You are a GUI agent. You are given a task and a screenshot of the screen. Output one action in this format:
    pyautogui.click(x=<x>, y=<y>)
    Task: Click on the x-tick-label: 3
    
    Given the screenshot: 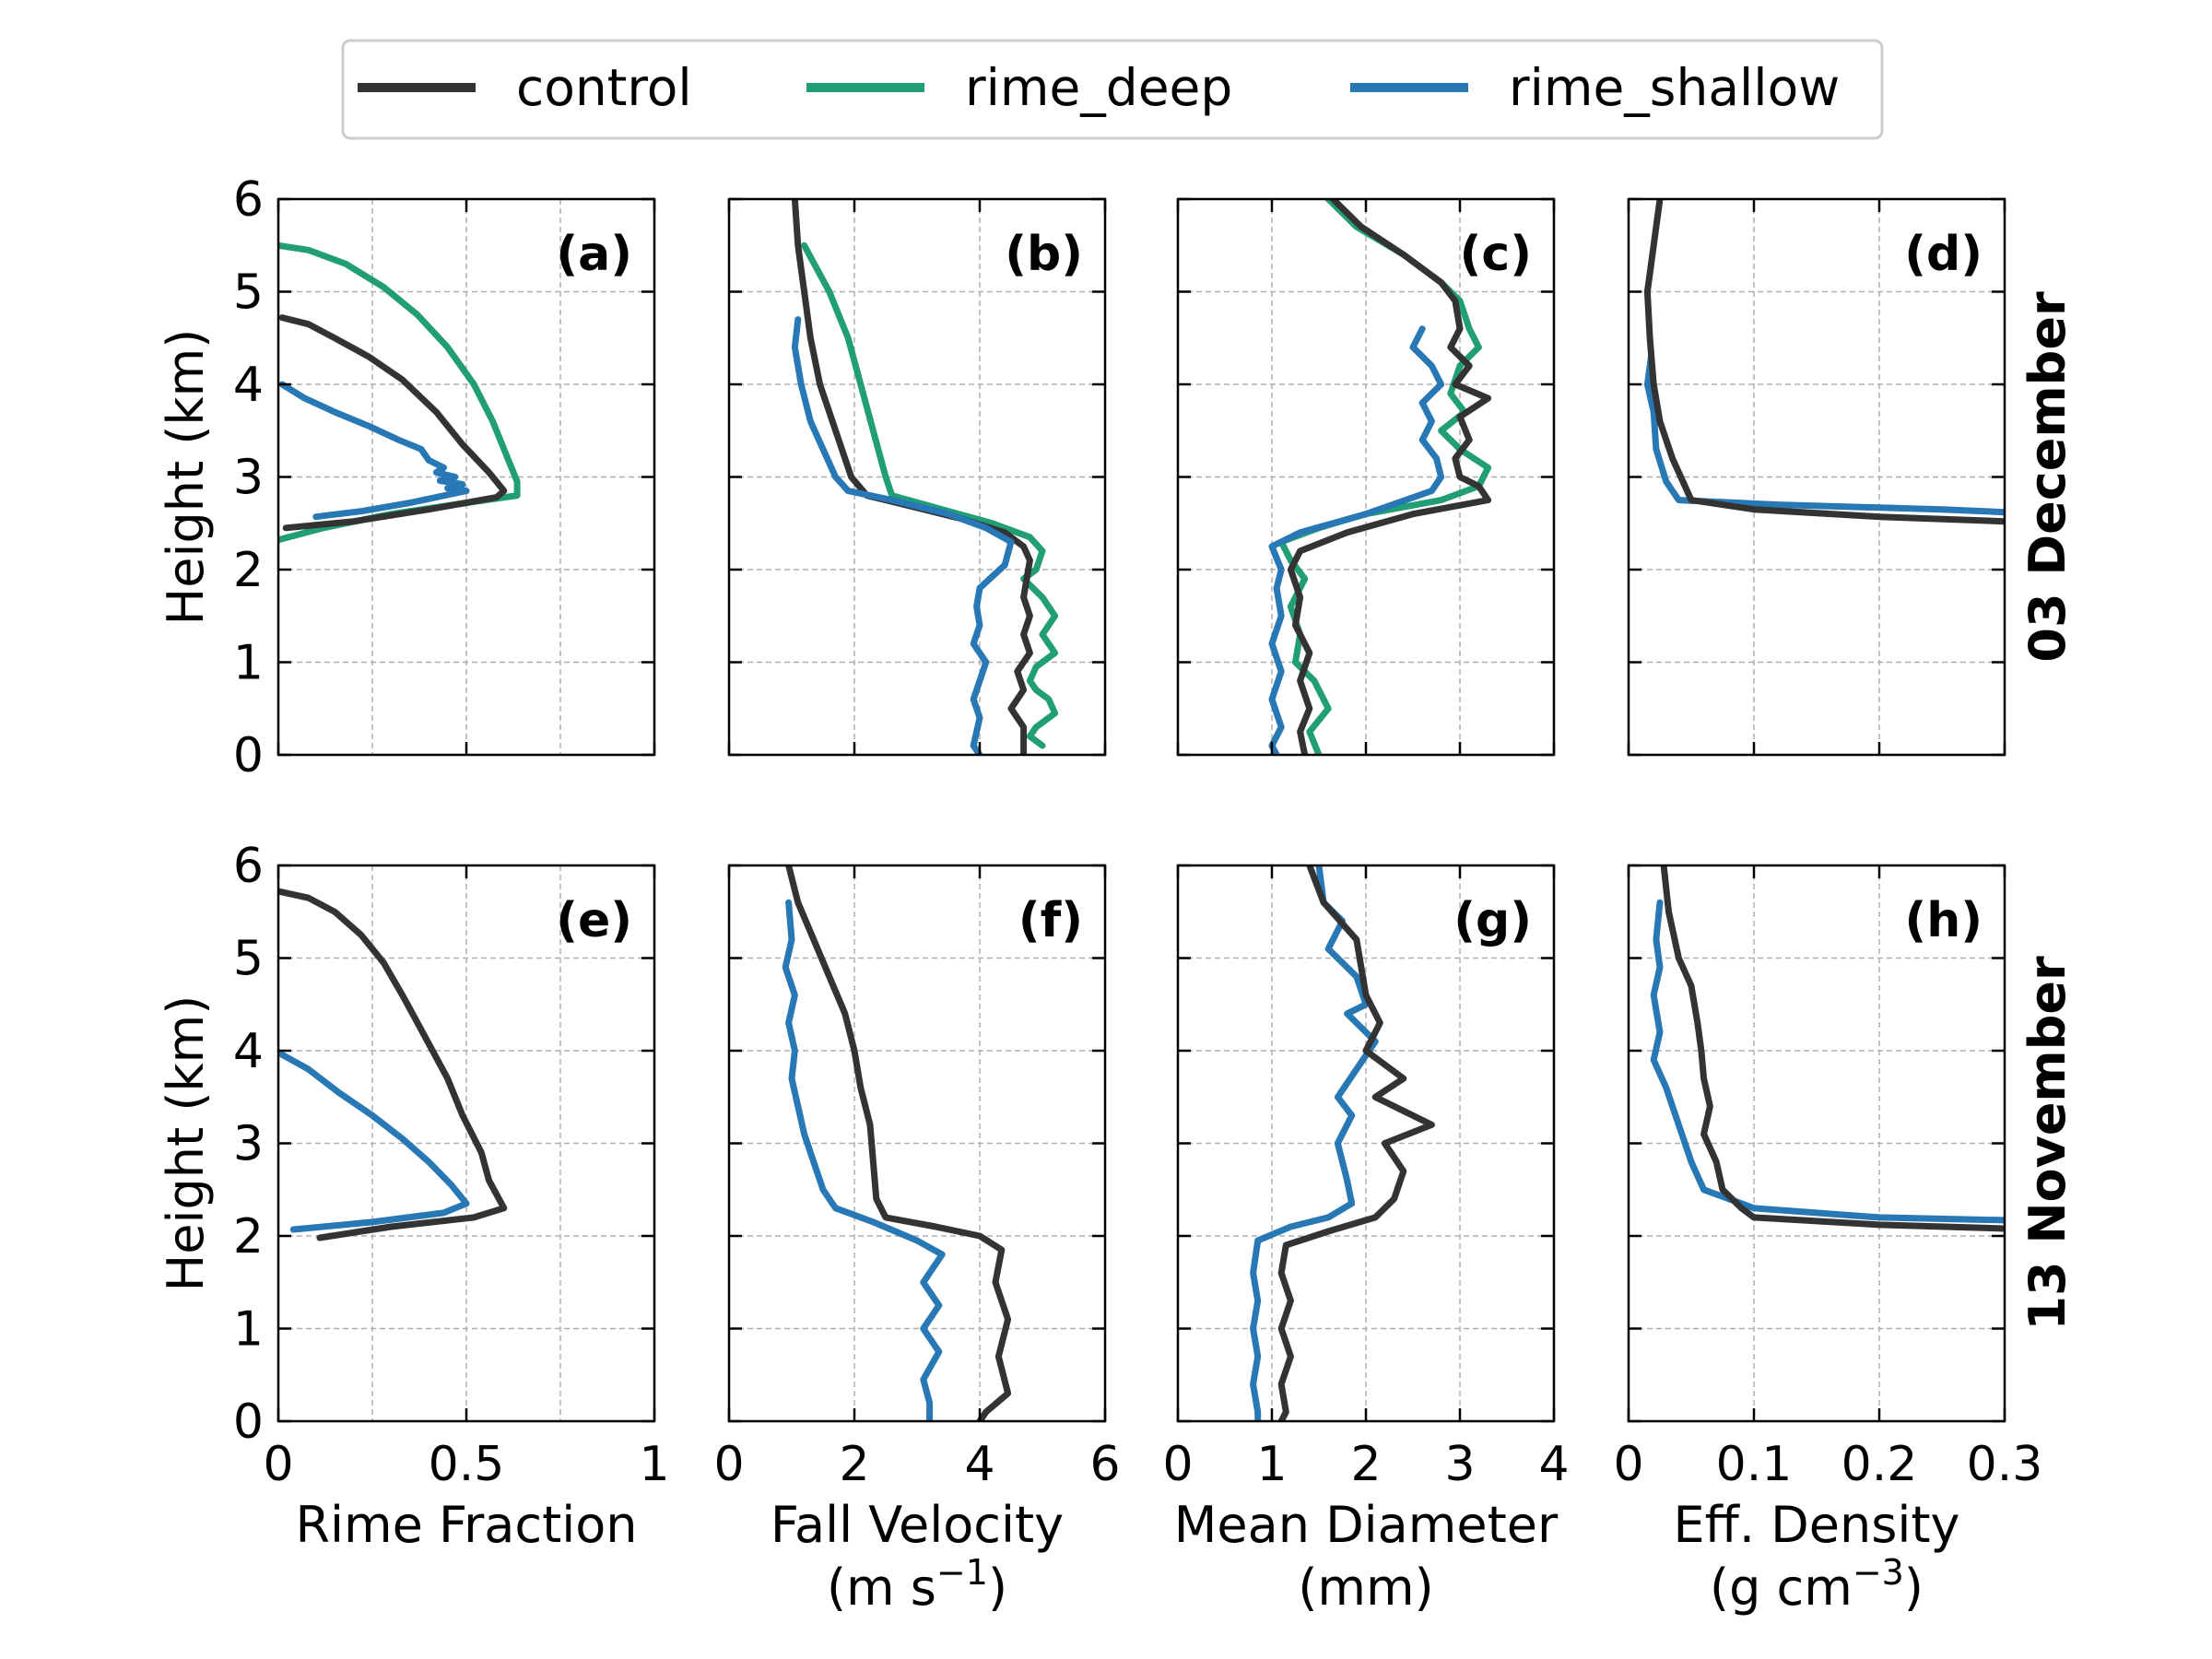 What is the action you would take?
    pyautogui.click(x=1459, y=1464)
    